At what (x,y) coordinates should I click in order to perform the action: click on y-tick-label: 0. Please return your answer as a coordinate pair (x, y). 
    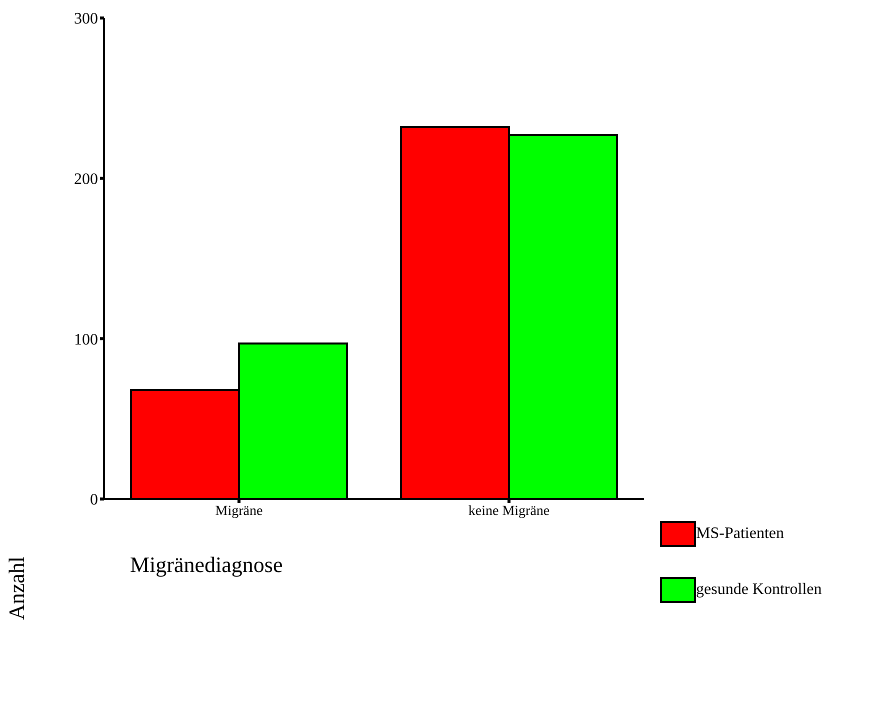
    Looking at the image, I should click on (94, 500).